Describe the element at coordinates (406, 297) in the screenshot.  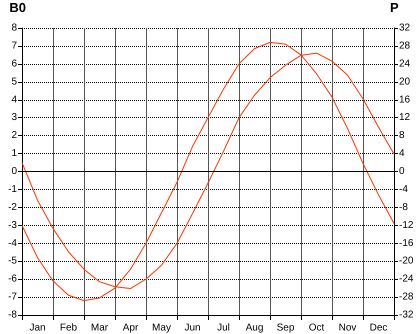
I see `y2-tick-label: -28` at that location.